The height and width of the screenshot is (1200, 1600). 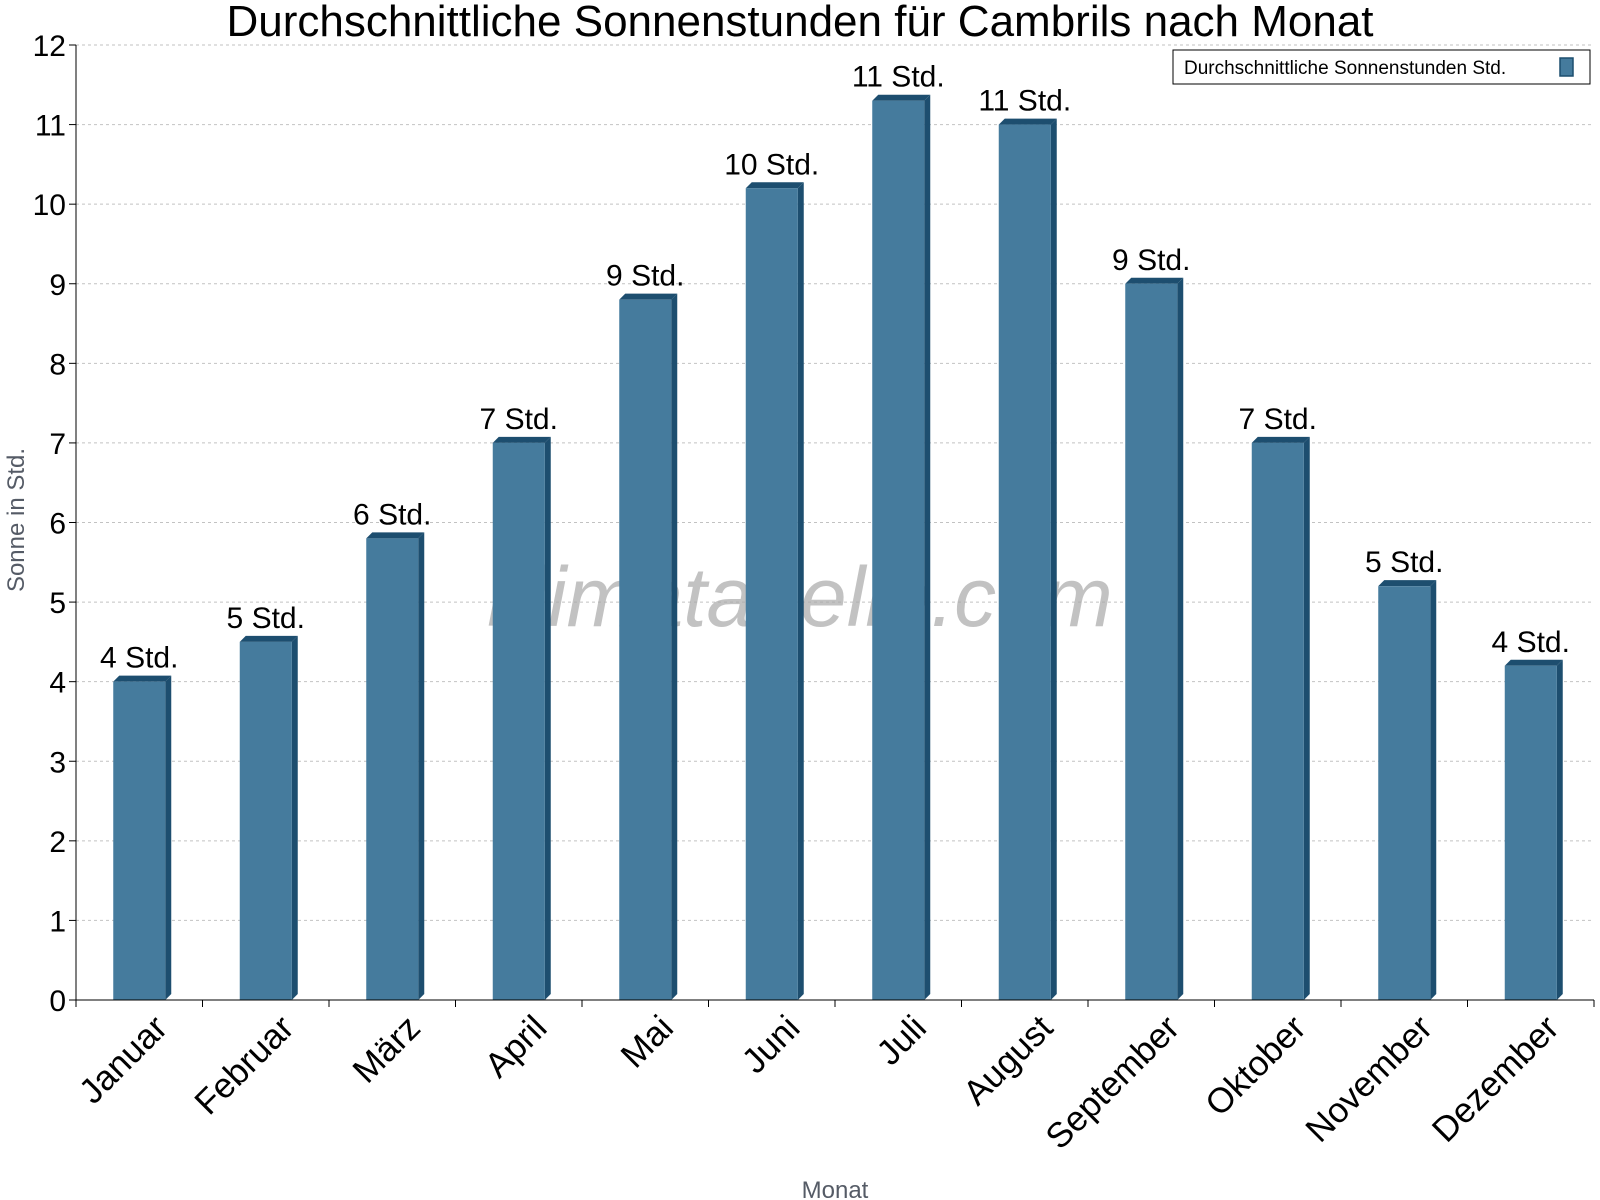 What do you see at coordinates (646, 1041) in the screenshot?
I see `x-tick-label: Mai` at bounding box center [646, 1041].